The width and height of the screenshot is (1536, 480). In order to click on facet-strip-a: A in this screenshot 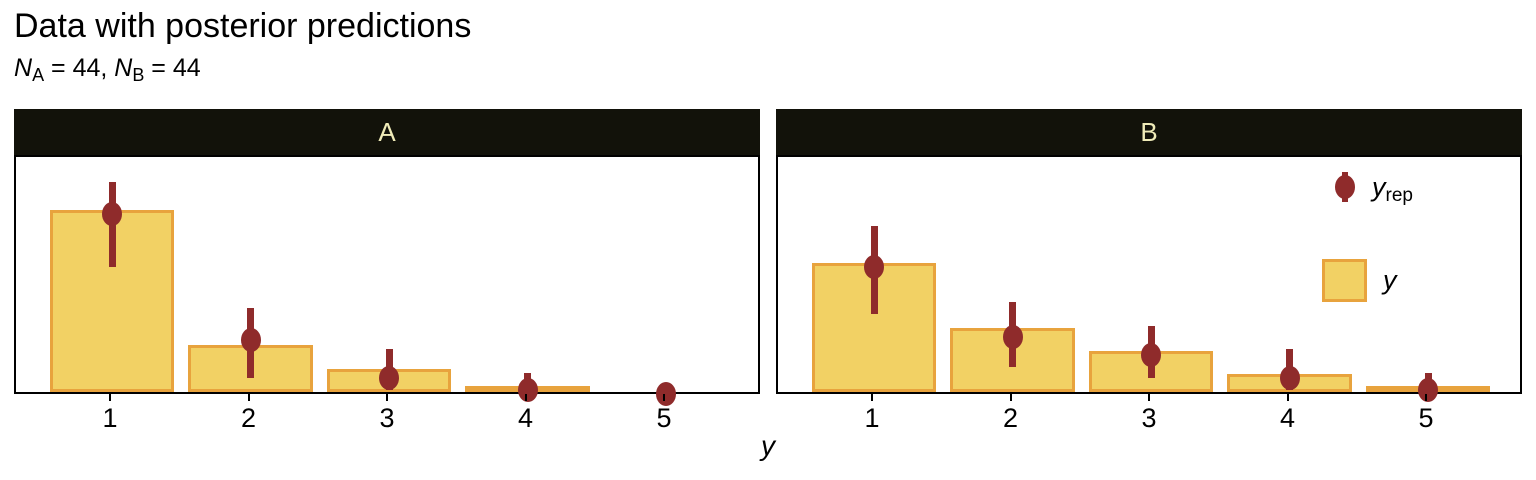, I will do `click(387, 132)`.